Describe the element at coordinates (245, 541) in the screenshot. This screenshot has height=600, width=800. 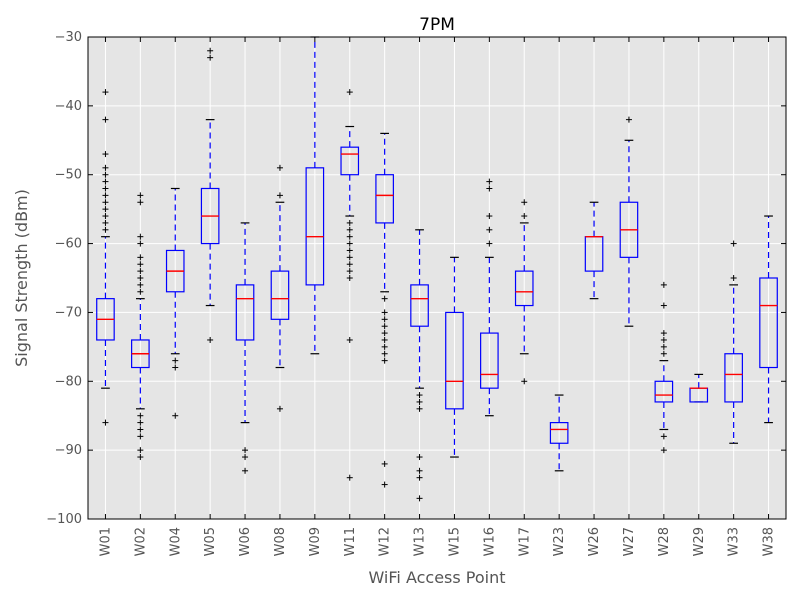
I see `x-tick-label: W06` at that location.